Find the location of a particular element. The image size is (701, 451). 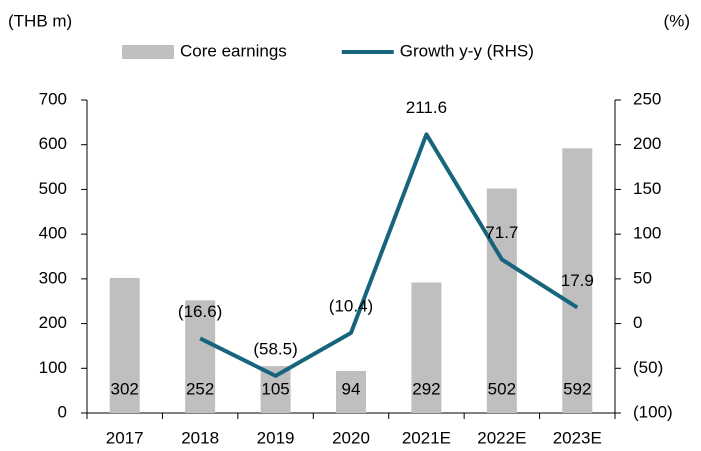

bar-value-label: 502 is located at coordinates (502, 388).